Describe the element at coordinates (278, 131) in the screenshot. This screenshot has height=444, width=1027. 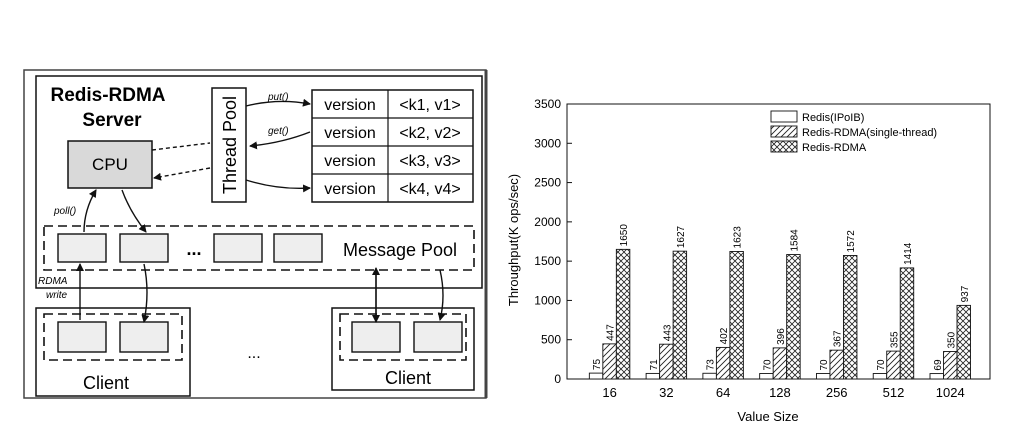
I see `get-label: get()` at that location.